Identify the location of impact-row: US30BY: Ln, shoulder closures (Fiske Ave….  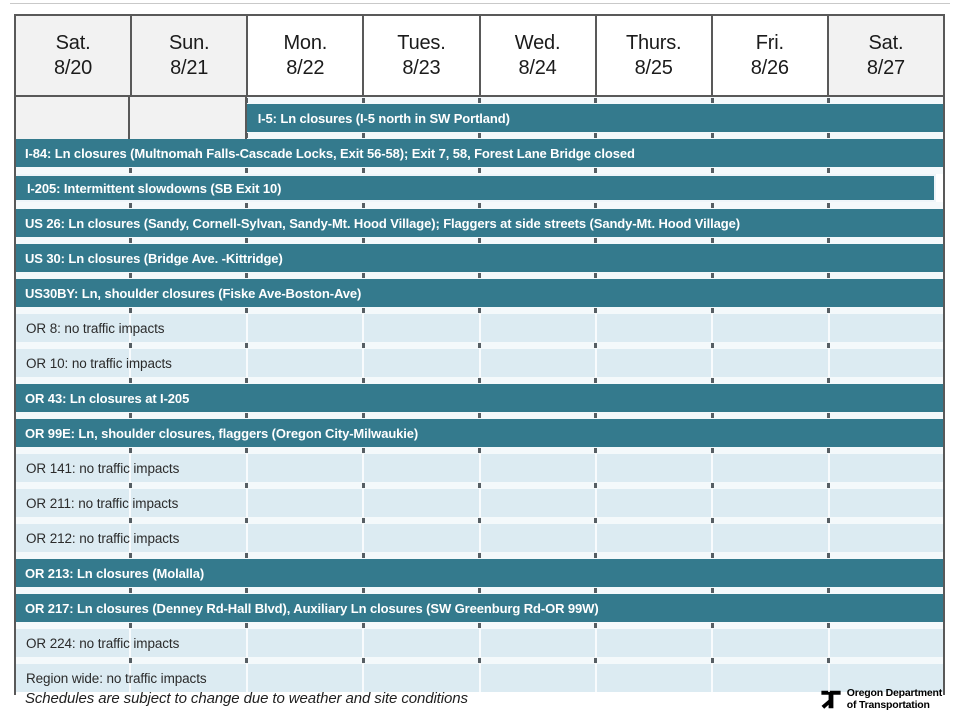
(479, 293).